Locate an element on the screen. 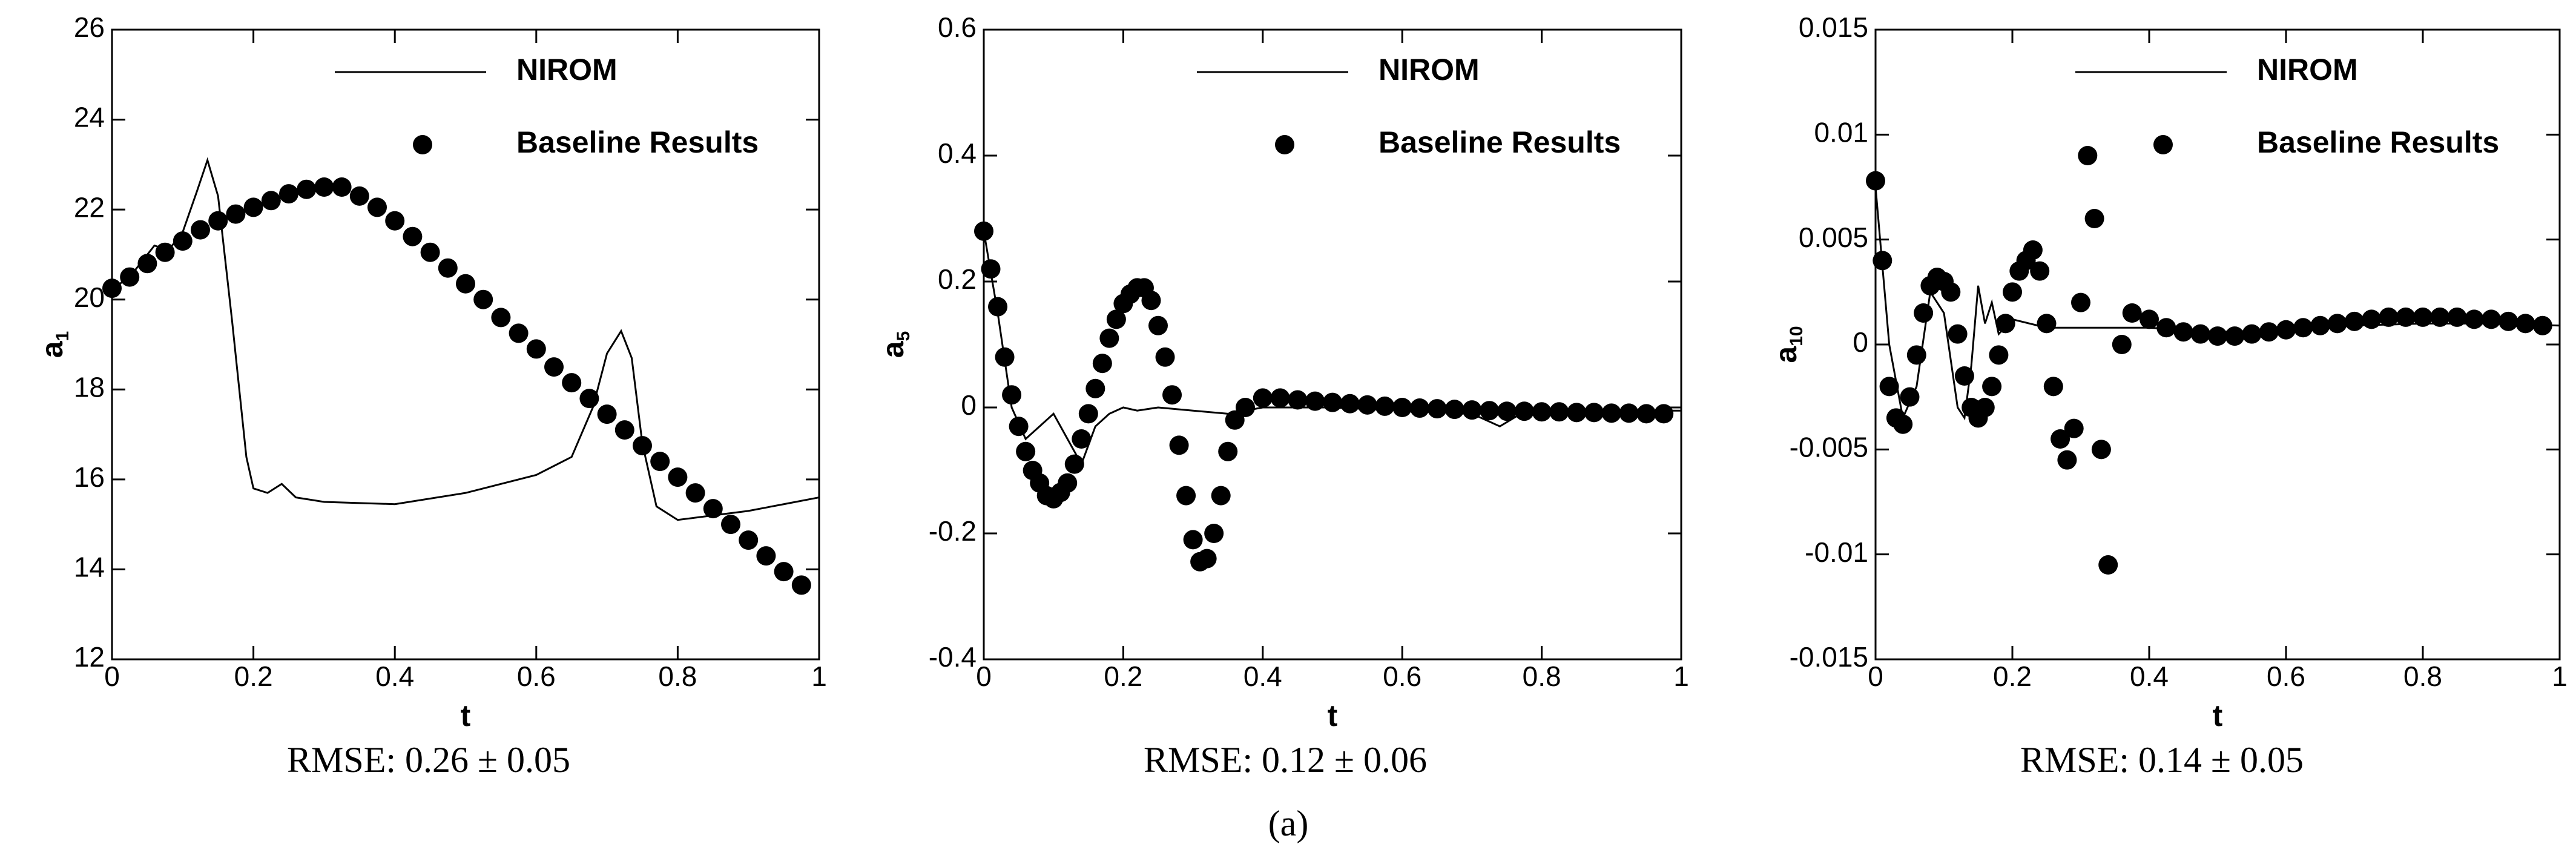 The height and width of the screenshot is (867, 2576). y-tick-label: 14 is located at coordinates (89, 567).